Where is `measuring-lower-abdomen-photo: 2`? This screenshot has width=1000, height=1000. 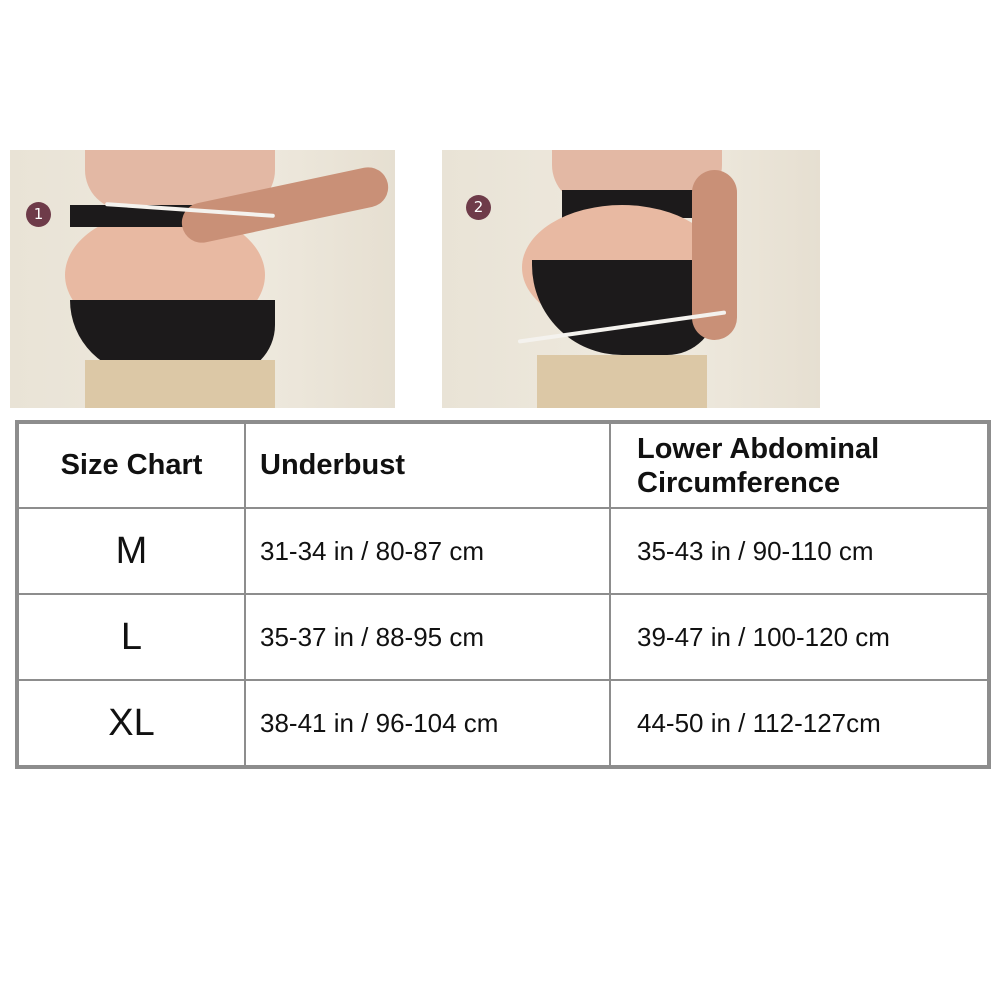
measuring-lower-abdomen-photo: 2 is located at coordinates (631, 279).